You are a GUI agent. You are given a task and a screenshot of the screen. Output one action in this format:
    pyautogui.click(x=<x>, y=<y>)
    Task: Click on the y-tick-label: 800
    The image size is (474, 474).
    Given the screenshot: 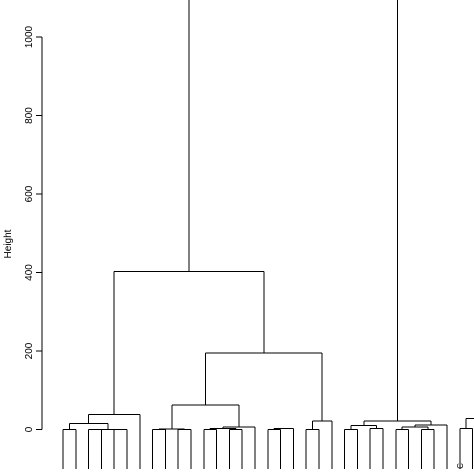 What is the action you would take?
    pyautogui.click(x=29, y=115)
    